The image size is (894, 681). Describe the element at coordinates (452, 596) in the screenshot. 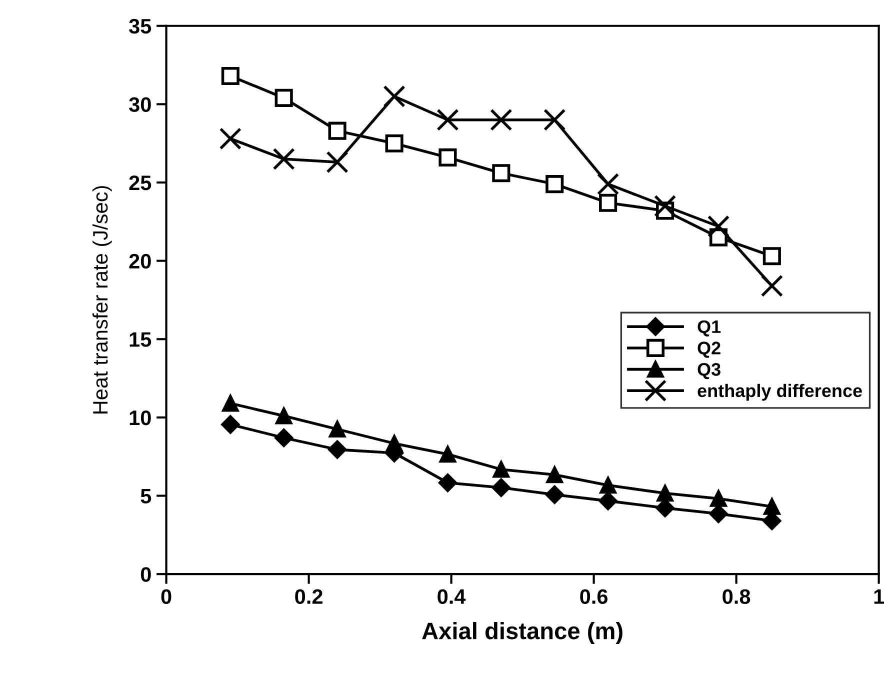

I see `x-tick-label: 0.4` at that location.